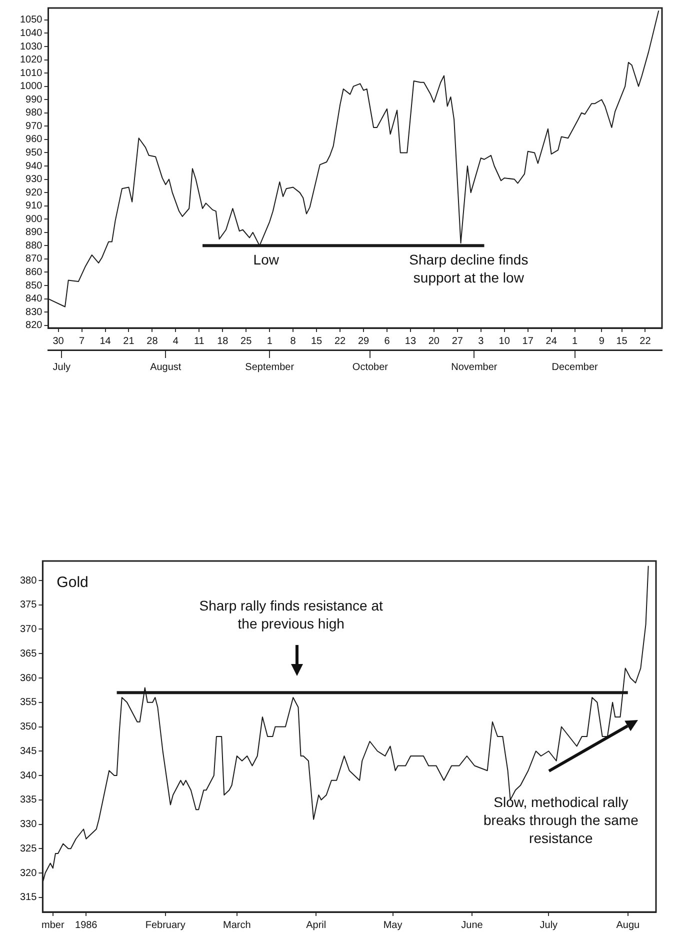 The height and width of the screenshot is (942, 682). Describe the element at coordinates (34, 326) in the screenshot. I see `y-tick-label: 820` at that location.